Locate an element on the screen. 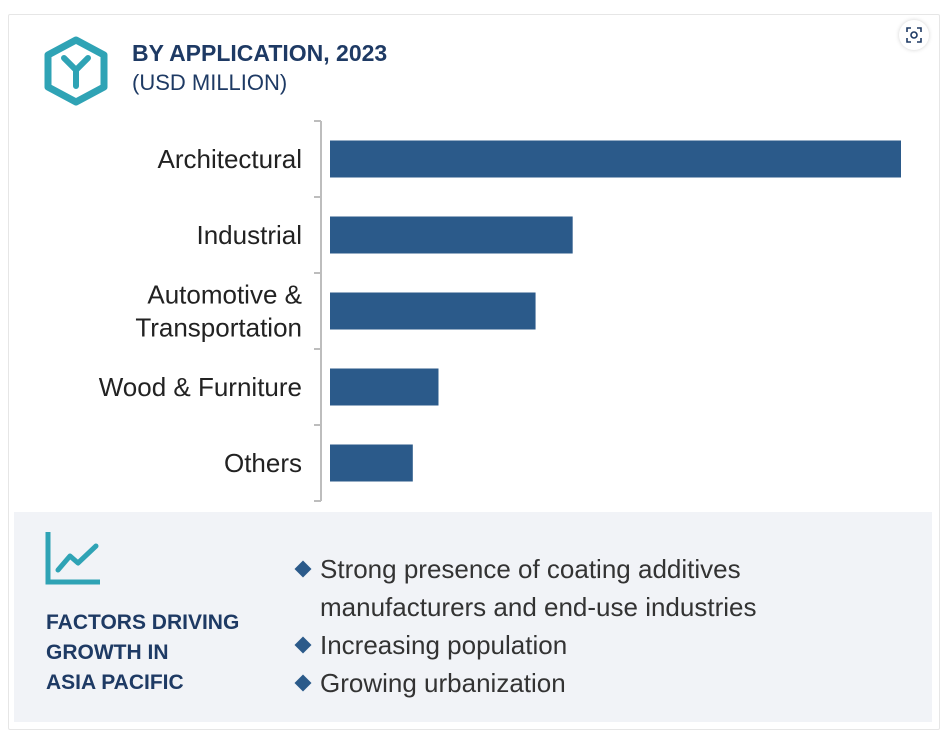 The image size is (948, 741). factor-text: Growing urbanization is located at coordinates (443, 683).